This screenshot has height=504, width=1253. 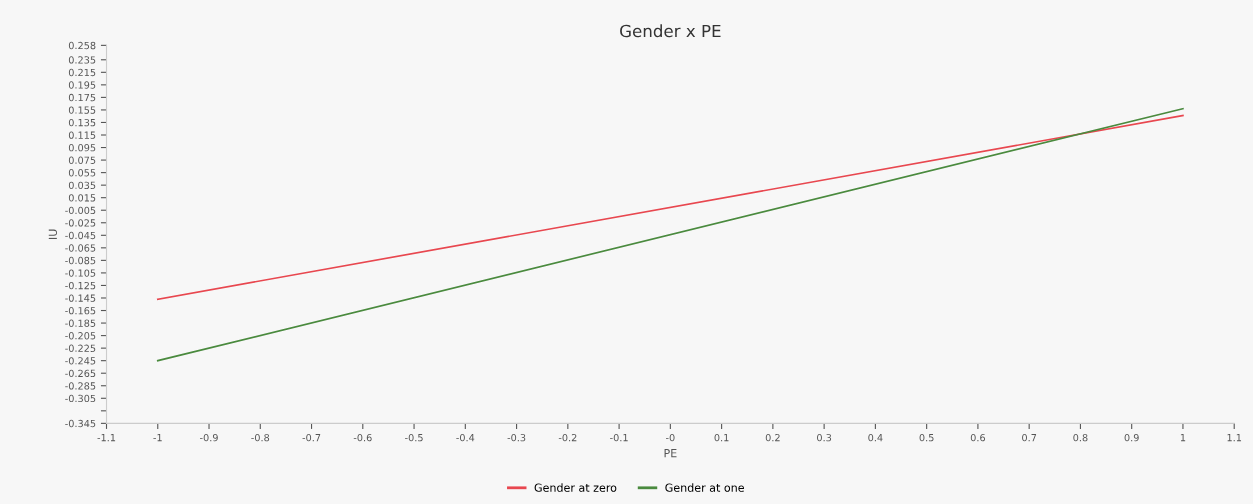 What do you see at coordinates (80, 361) in the screenshot?
I see `y-tick-label: -0.245` at bounding box center [80, 361].